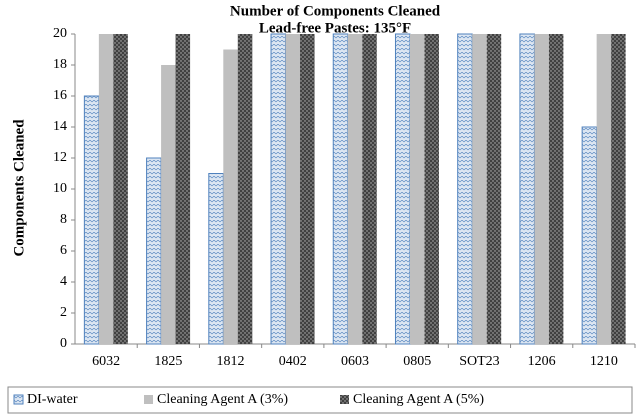 The height and width of the screenshot is (419, 639). I want to click on x-tick-label: SOT23, so click(479, 361).